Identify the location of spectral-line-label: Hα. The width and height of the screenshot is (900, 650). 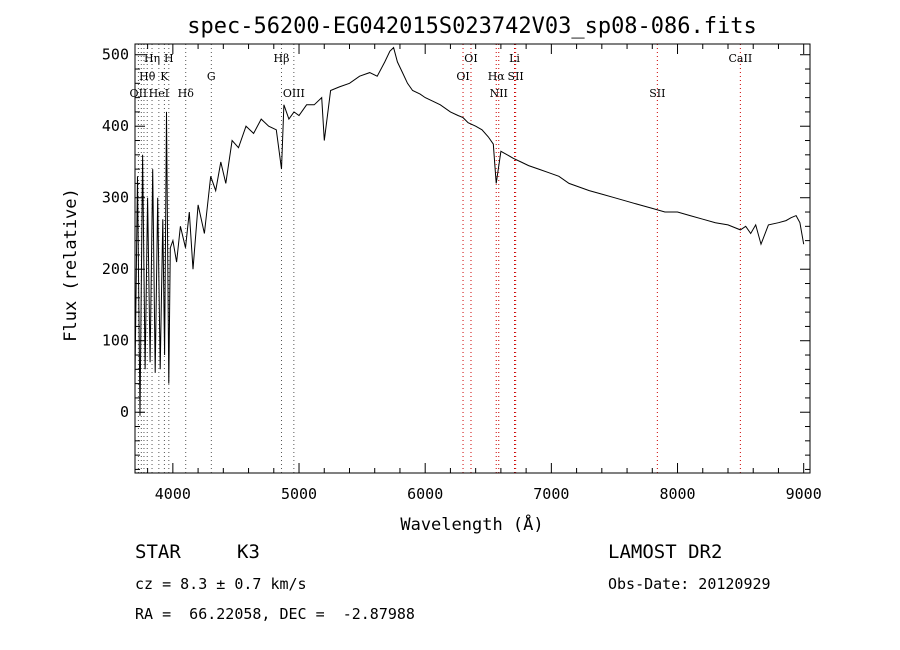
(497, 76).